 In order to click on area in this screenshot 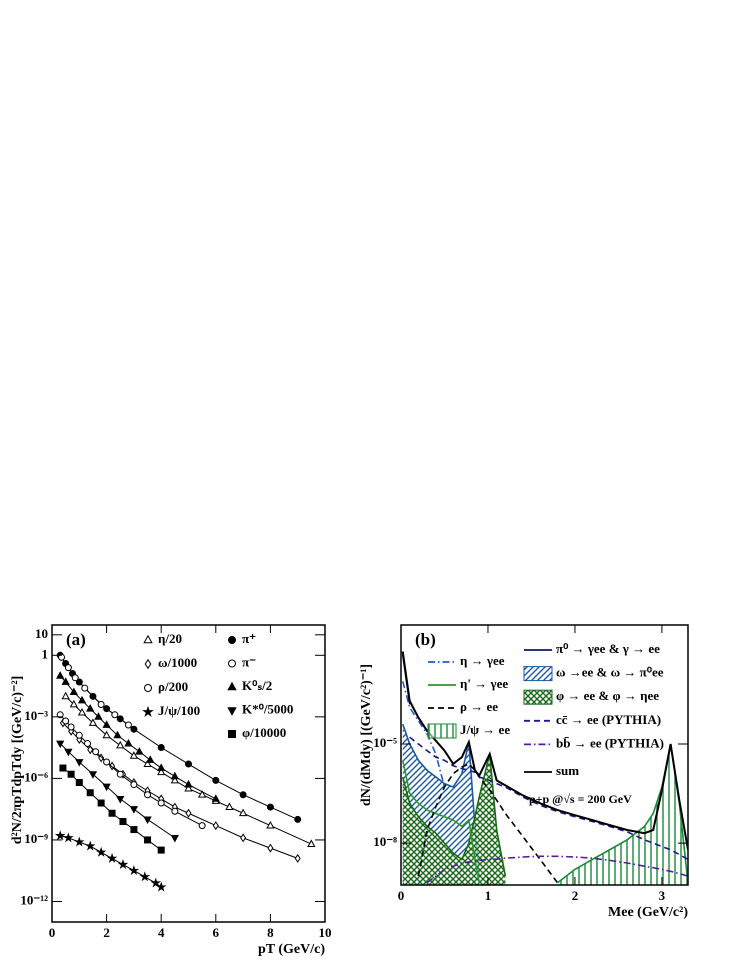, I will do `click(622, 814)`.